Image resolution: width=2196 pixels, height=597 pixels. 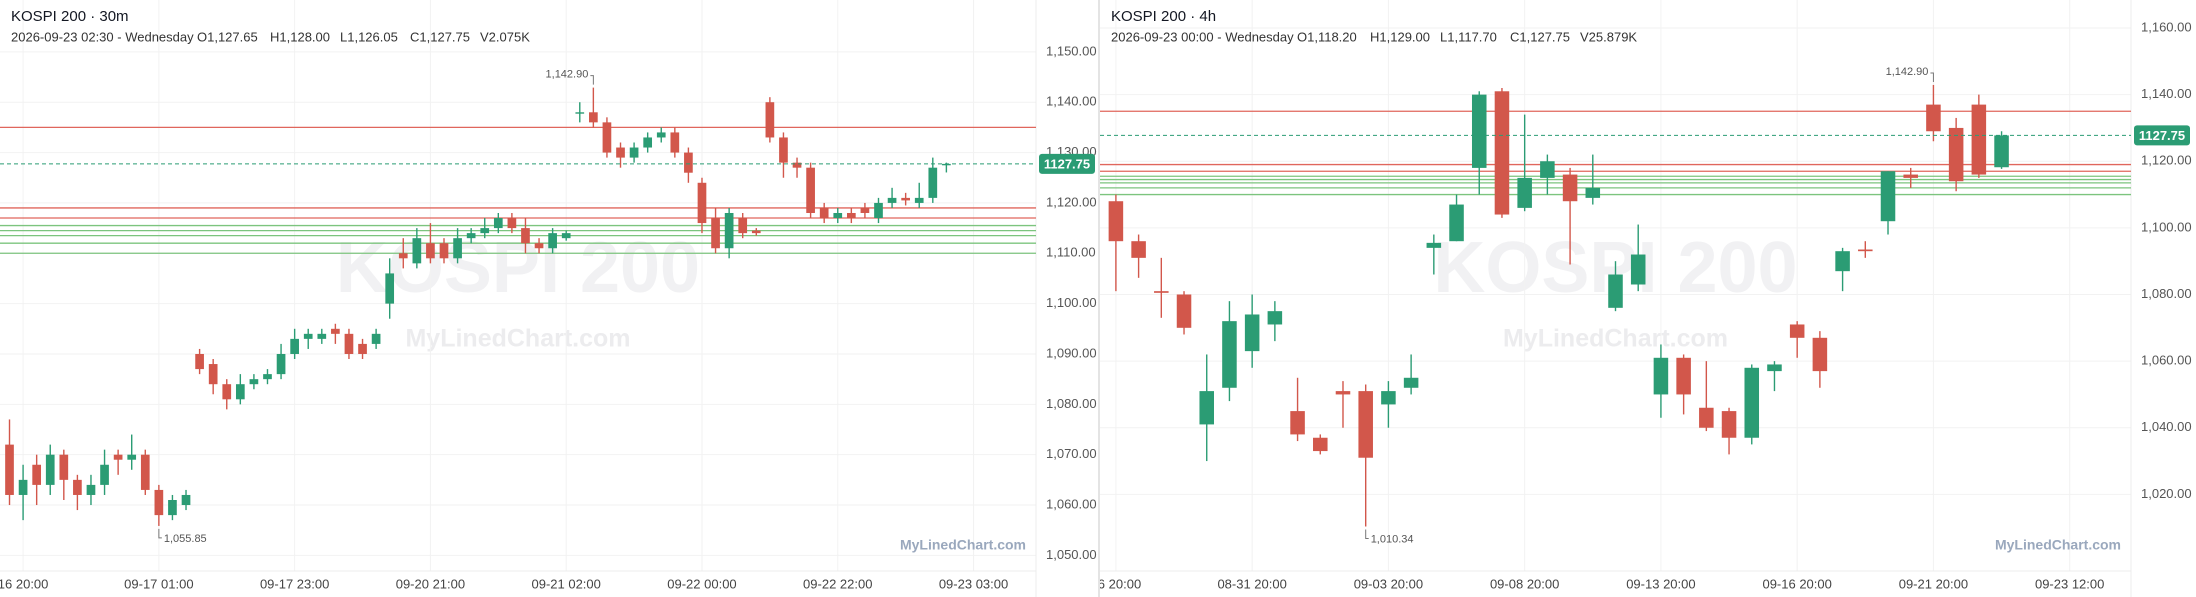 I want to click on chart-title: KOSPI 200 · 30m, so click(x=70, y=16).